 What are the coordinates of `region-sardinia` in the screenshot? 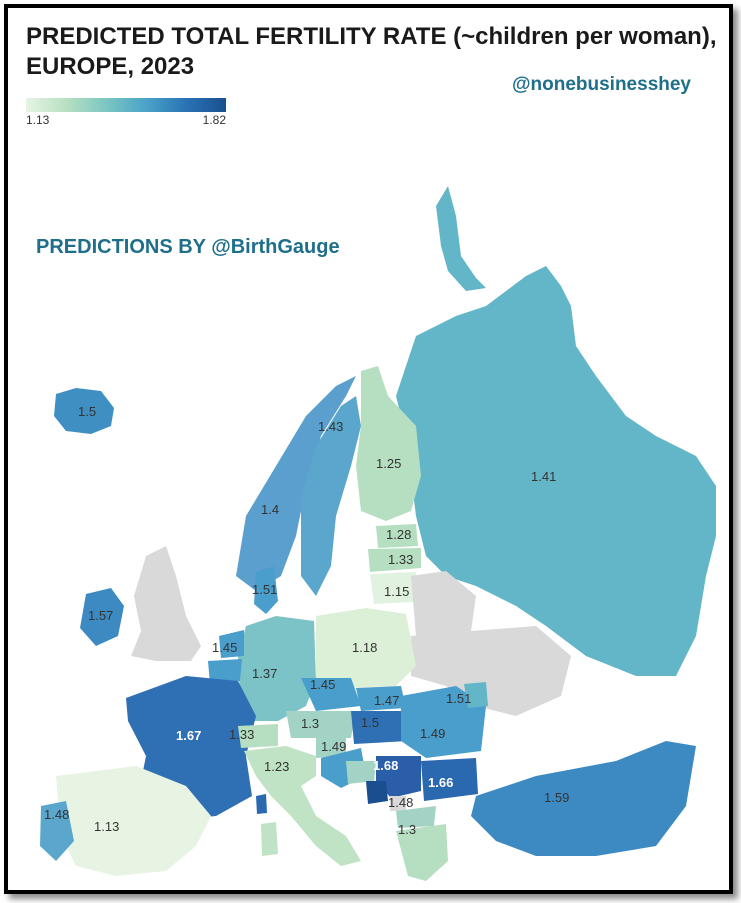 It's located at (269, 839).